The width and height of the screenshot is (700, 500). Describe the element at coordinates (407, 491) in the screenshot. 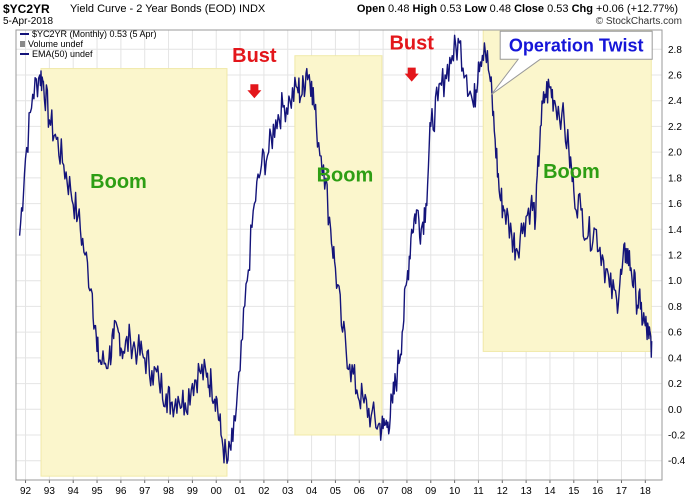

I see `x-tick-label: 08` at that location.